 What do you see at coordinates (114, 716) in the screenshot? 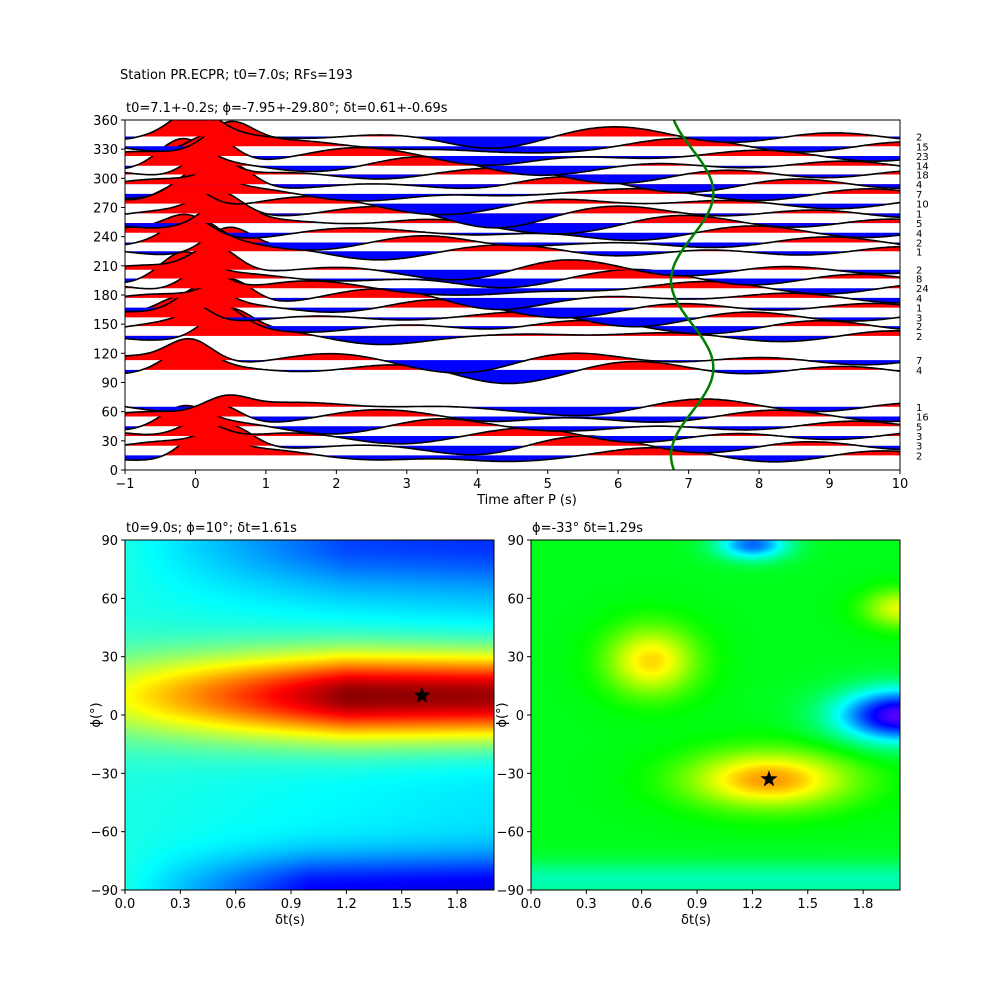
I see `y-tick-label: 0` at bounding box center [114, 716].